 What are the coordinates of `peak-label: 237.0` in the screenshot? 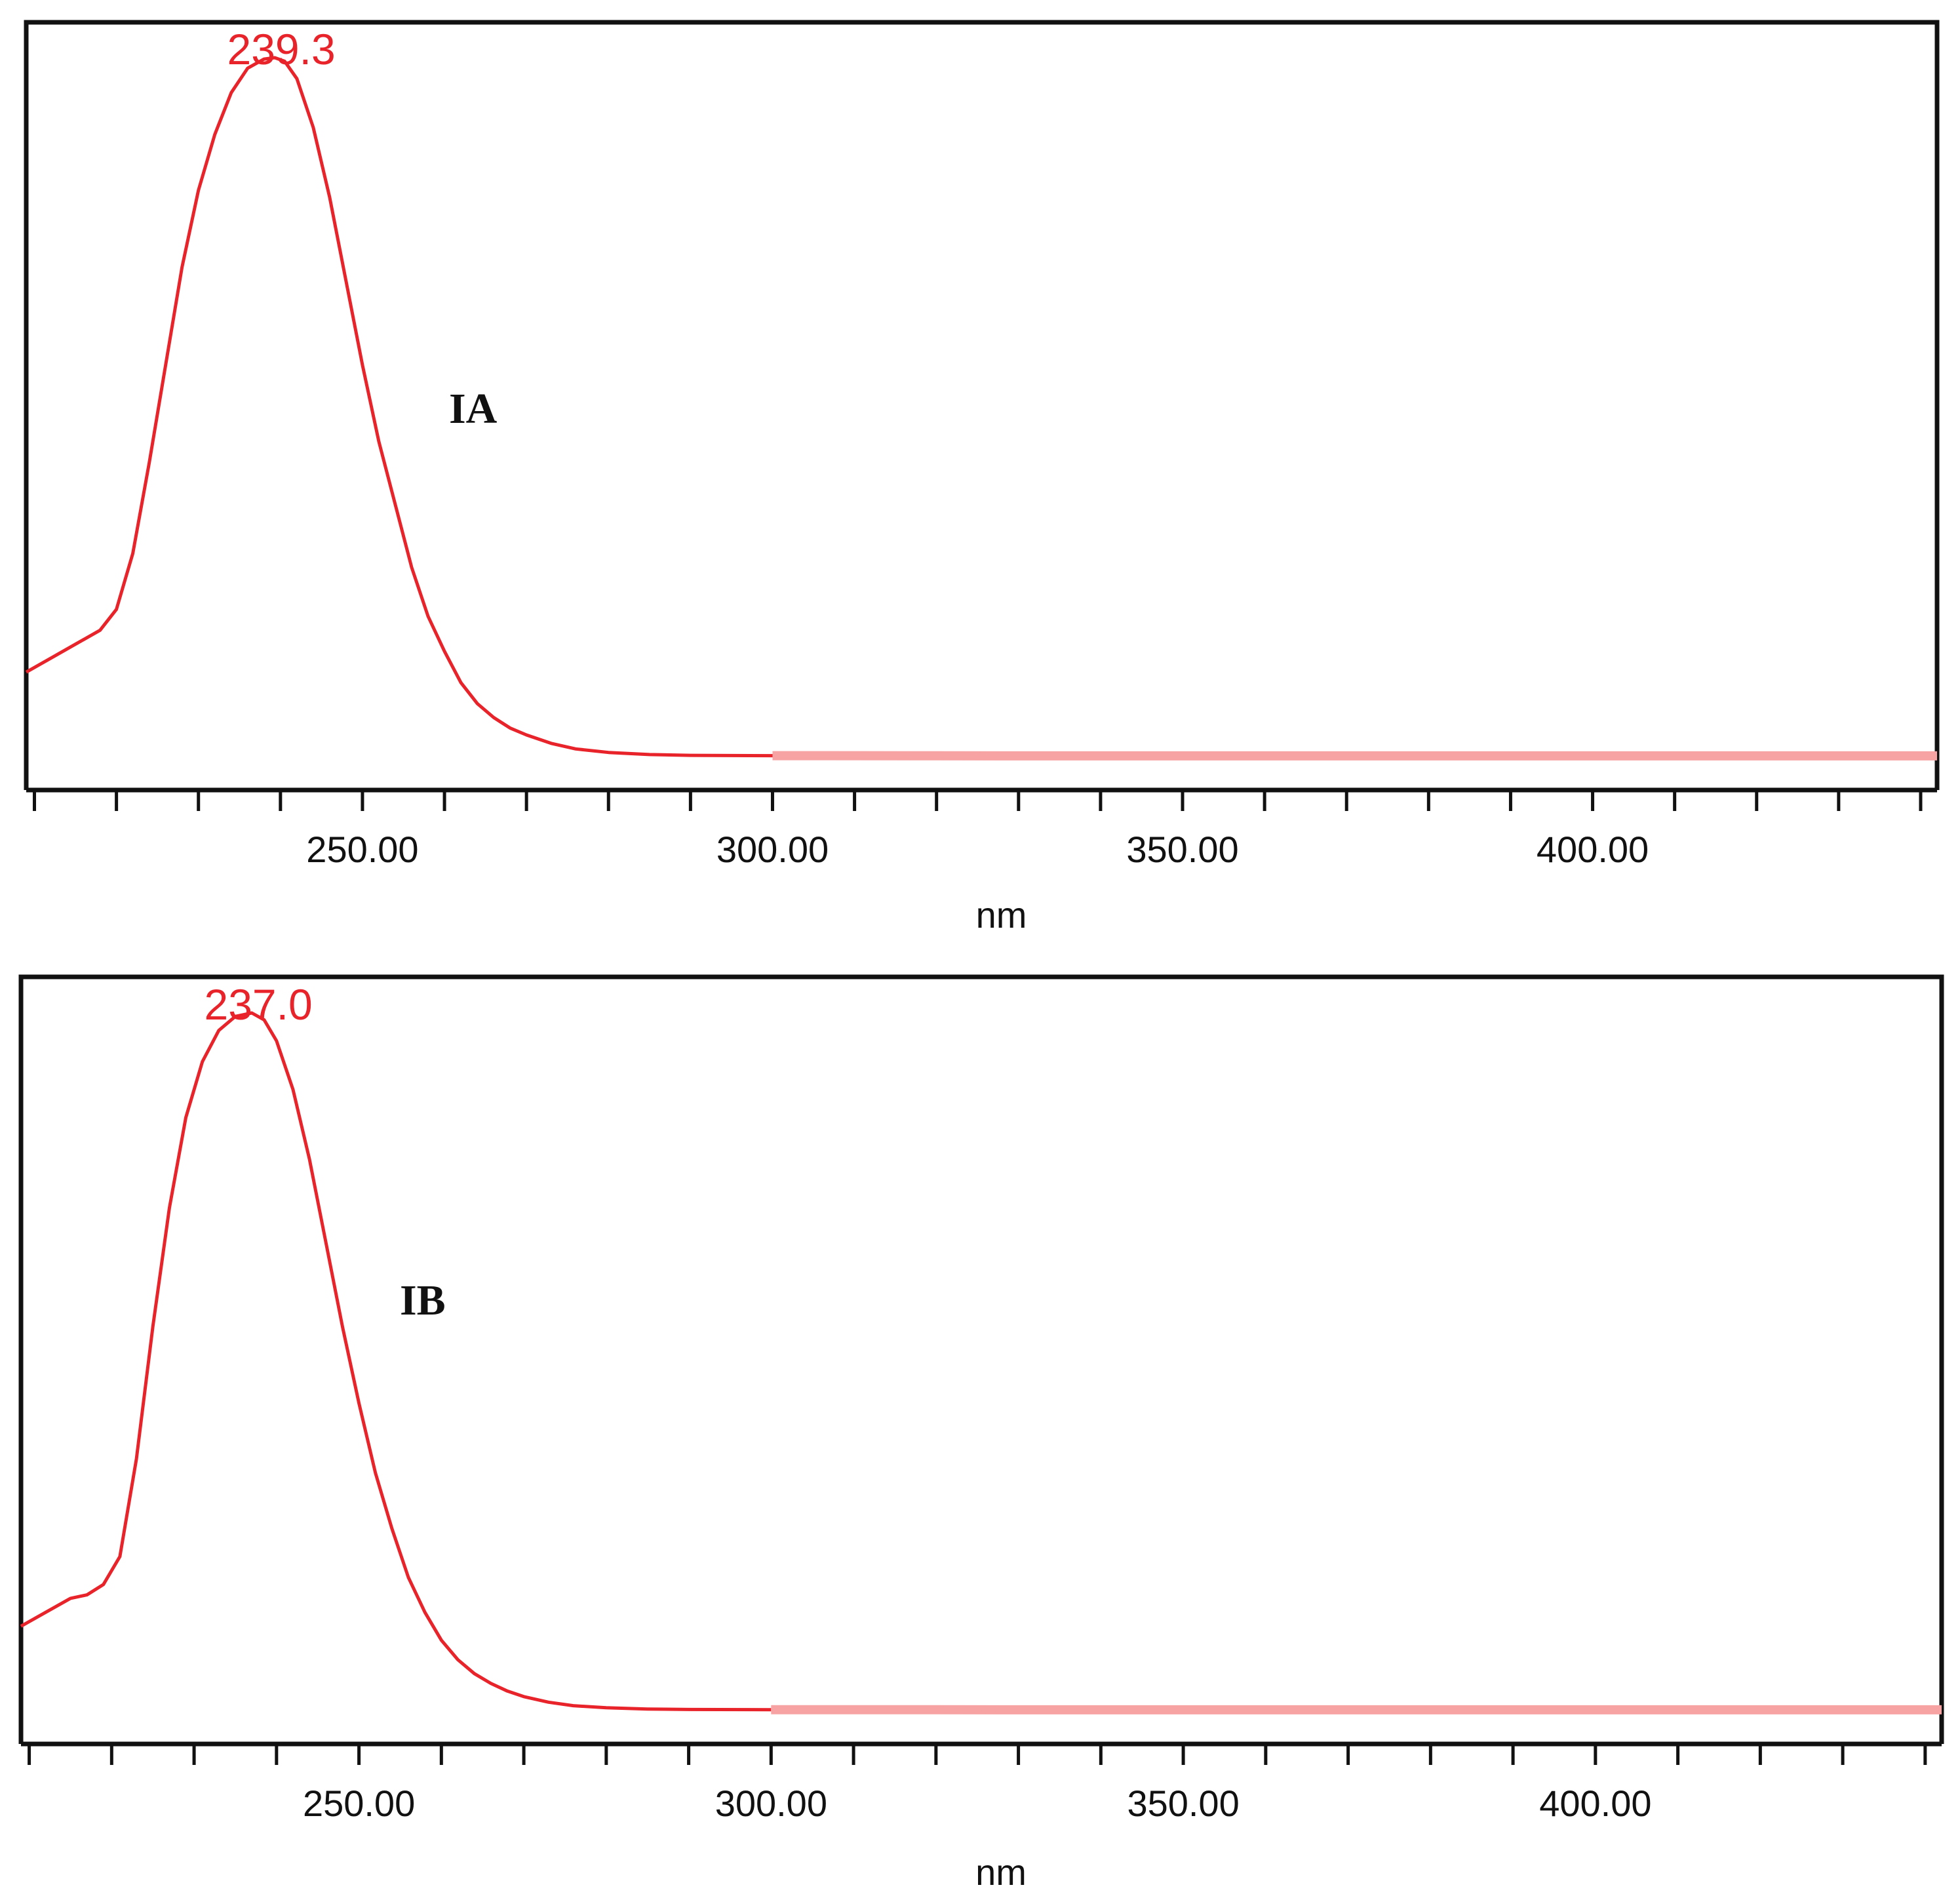 It's located at (259, 1005).